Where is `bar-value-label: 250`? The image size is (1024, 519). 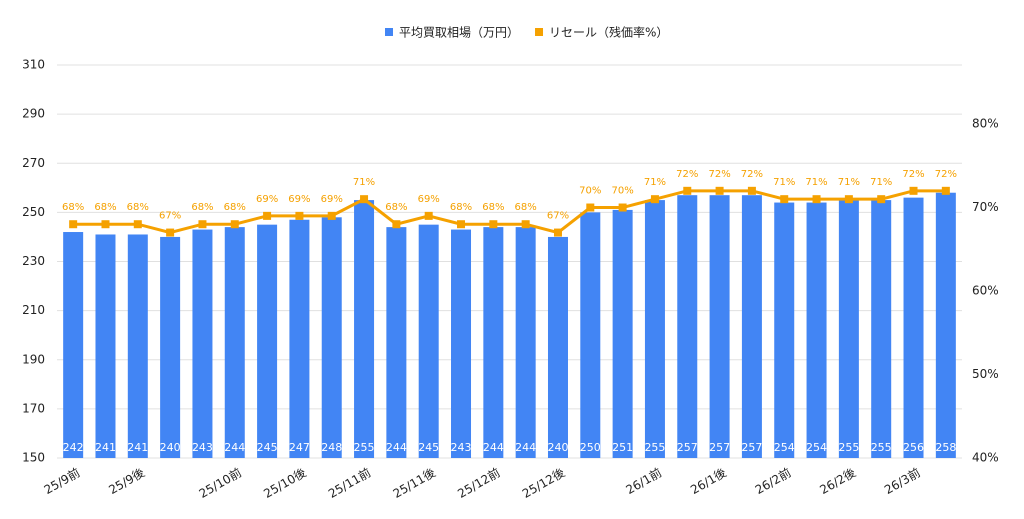
bar-value-label: 250 is located at coordinates (590, 447).